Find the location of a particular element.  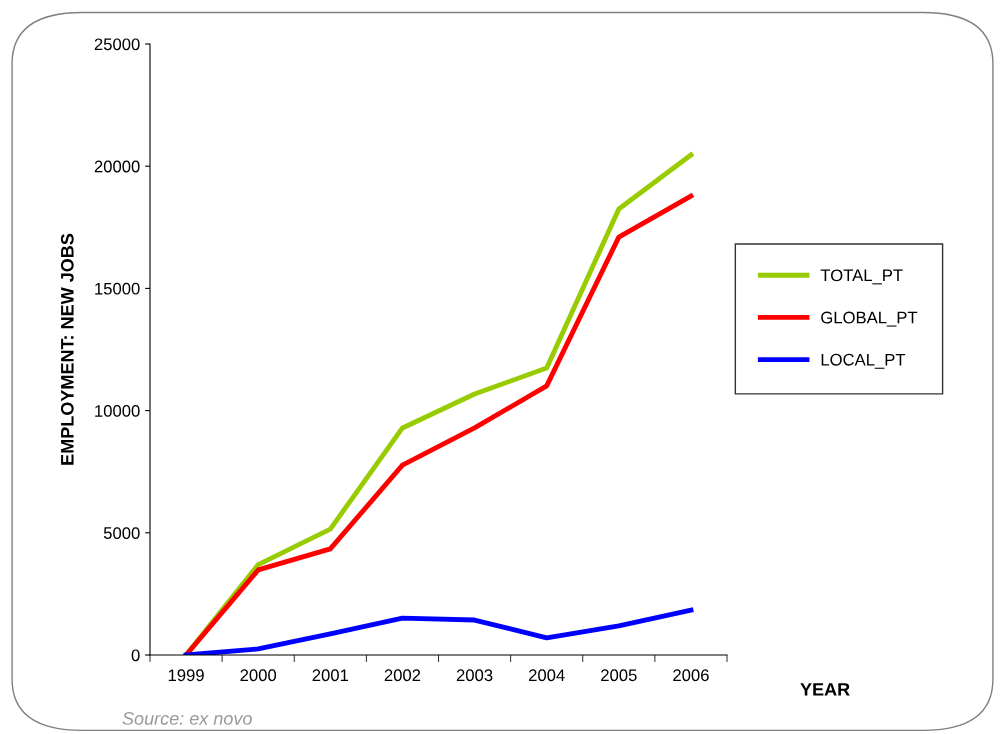

x-tick-label: 2005 is located at coordinates (619, 675).